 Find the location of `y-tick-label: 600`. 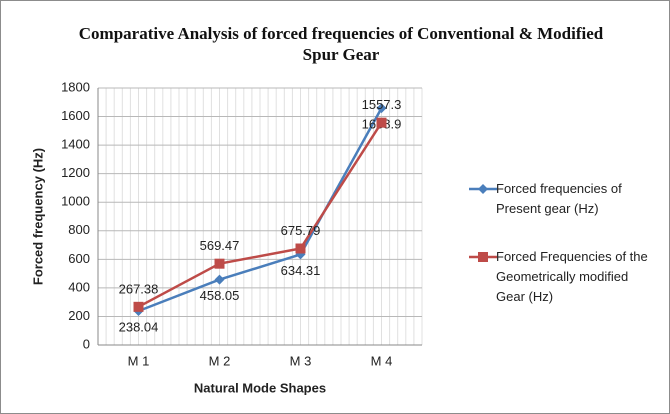

y-tick-label: 600 is located at coordinates (79, 258).